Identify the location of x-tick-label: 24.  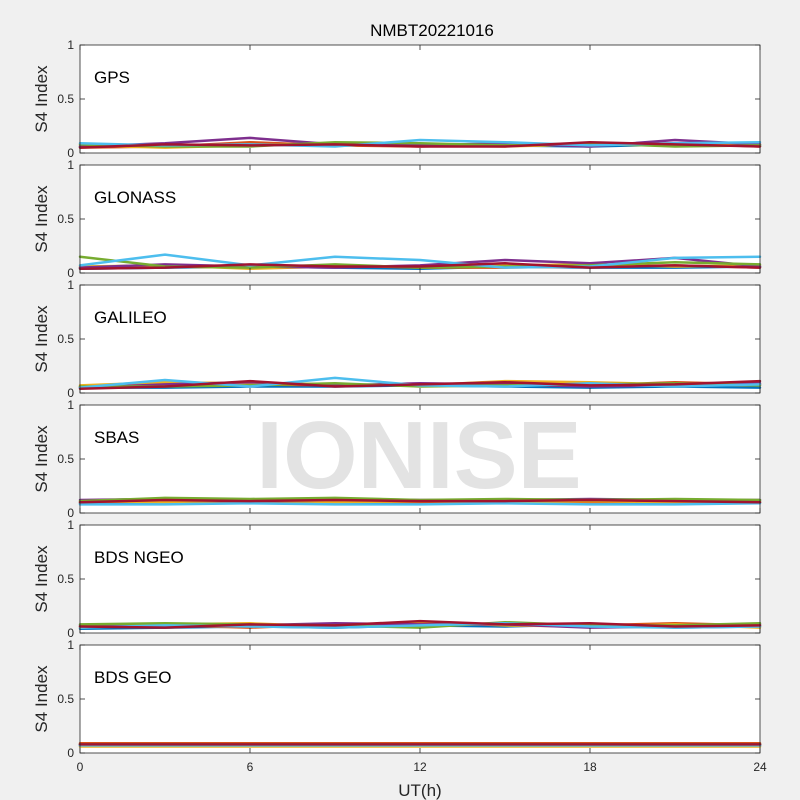
(760, 767).